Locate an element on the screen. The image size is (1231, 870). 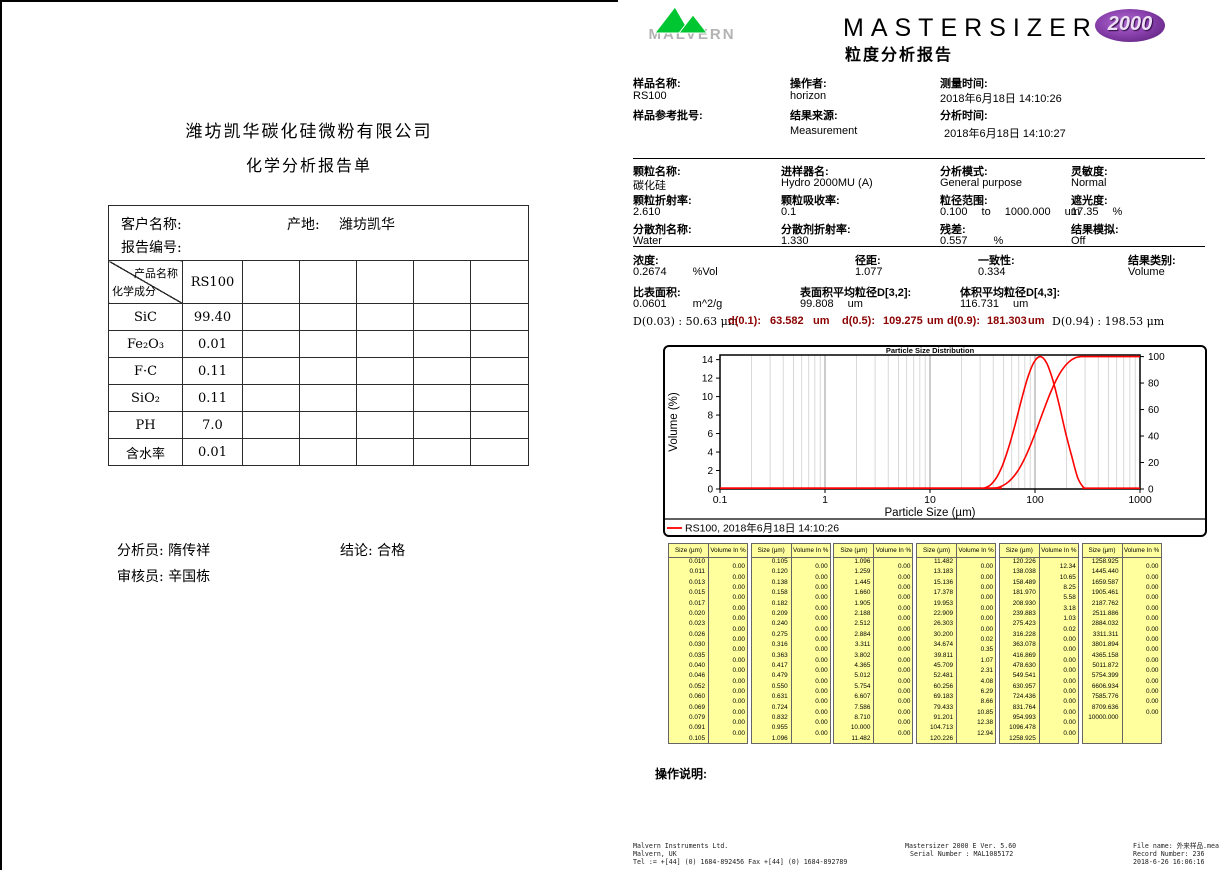
reviewer-name: 辛国栋 is located at coordinates (189, 577).